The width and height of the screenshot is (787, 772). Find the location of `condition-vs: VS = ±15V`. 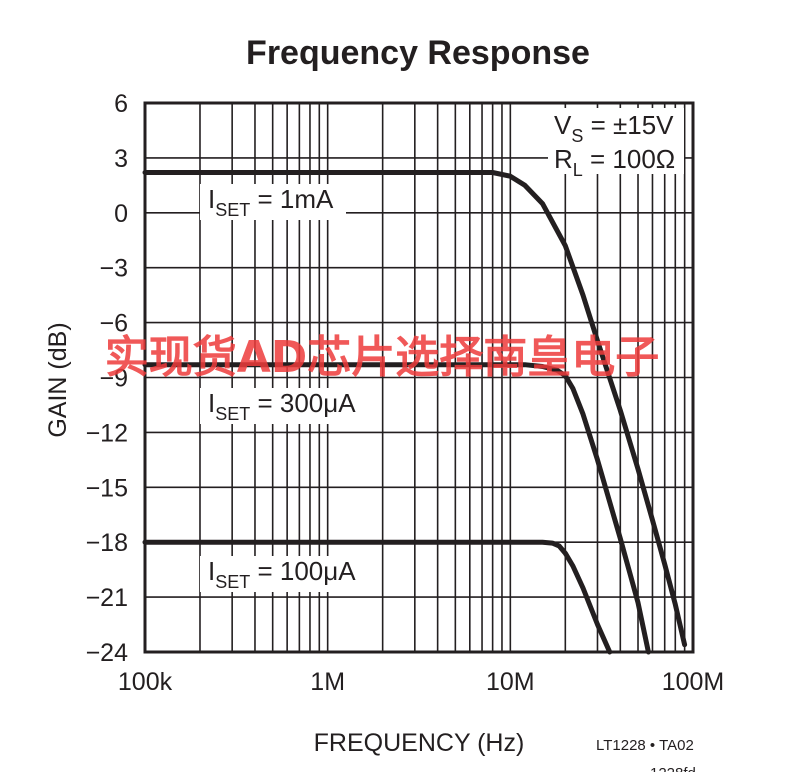

condition-vs: VS = ±15V is located at coordinates (614, 128).